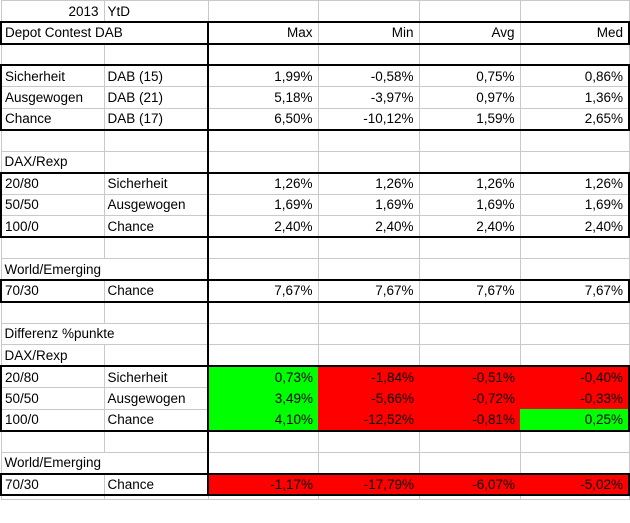 This screenshot has height=523, width=630. Describe the element at coordinates (469, 420) in the screenshot. I see `avg-cell: -0,81%` at that location.